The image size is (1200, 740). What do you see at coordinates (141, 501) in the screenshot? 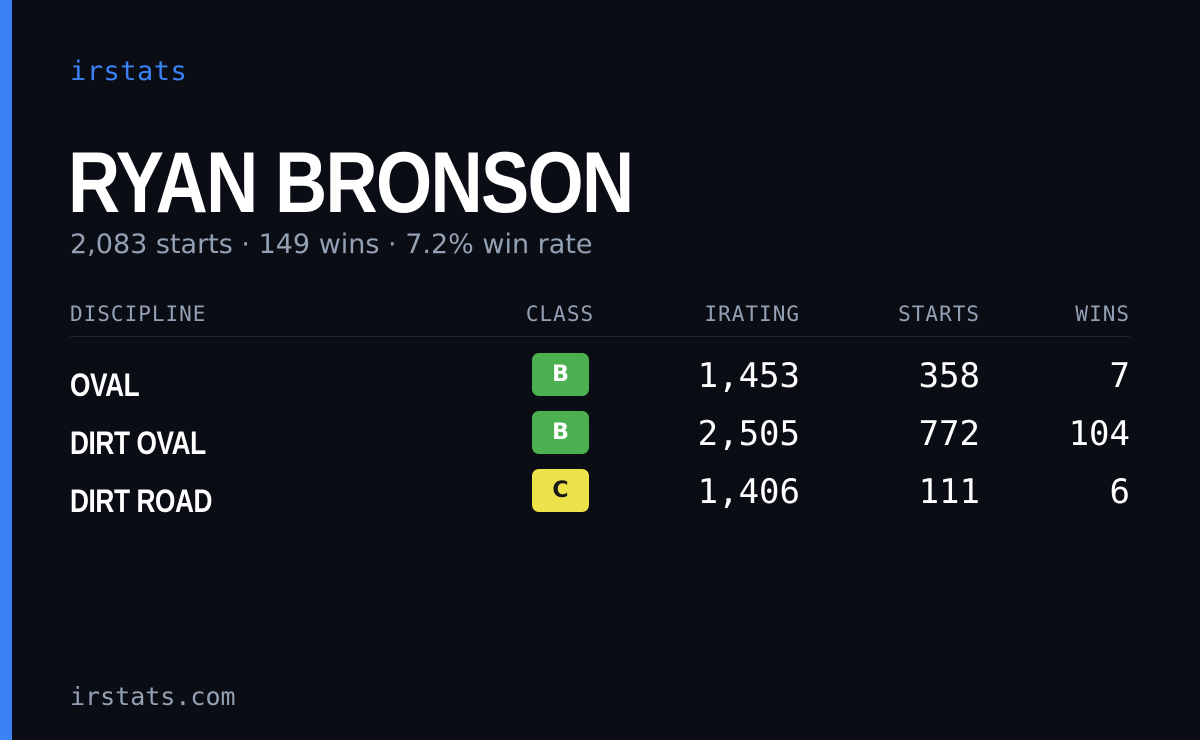
I see `discipline-name: DIRT ROAD` at bounding box center [141, 501].